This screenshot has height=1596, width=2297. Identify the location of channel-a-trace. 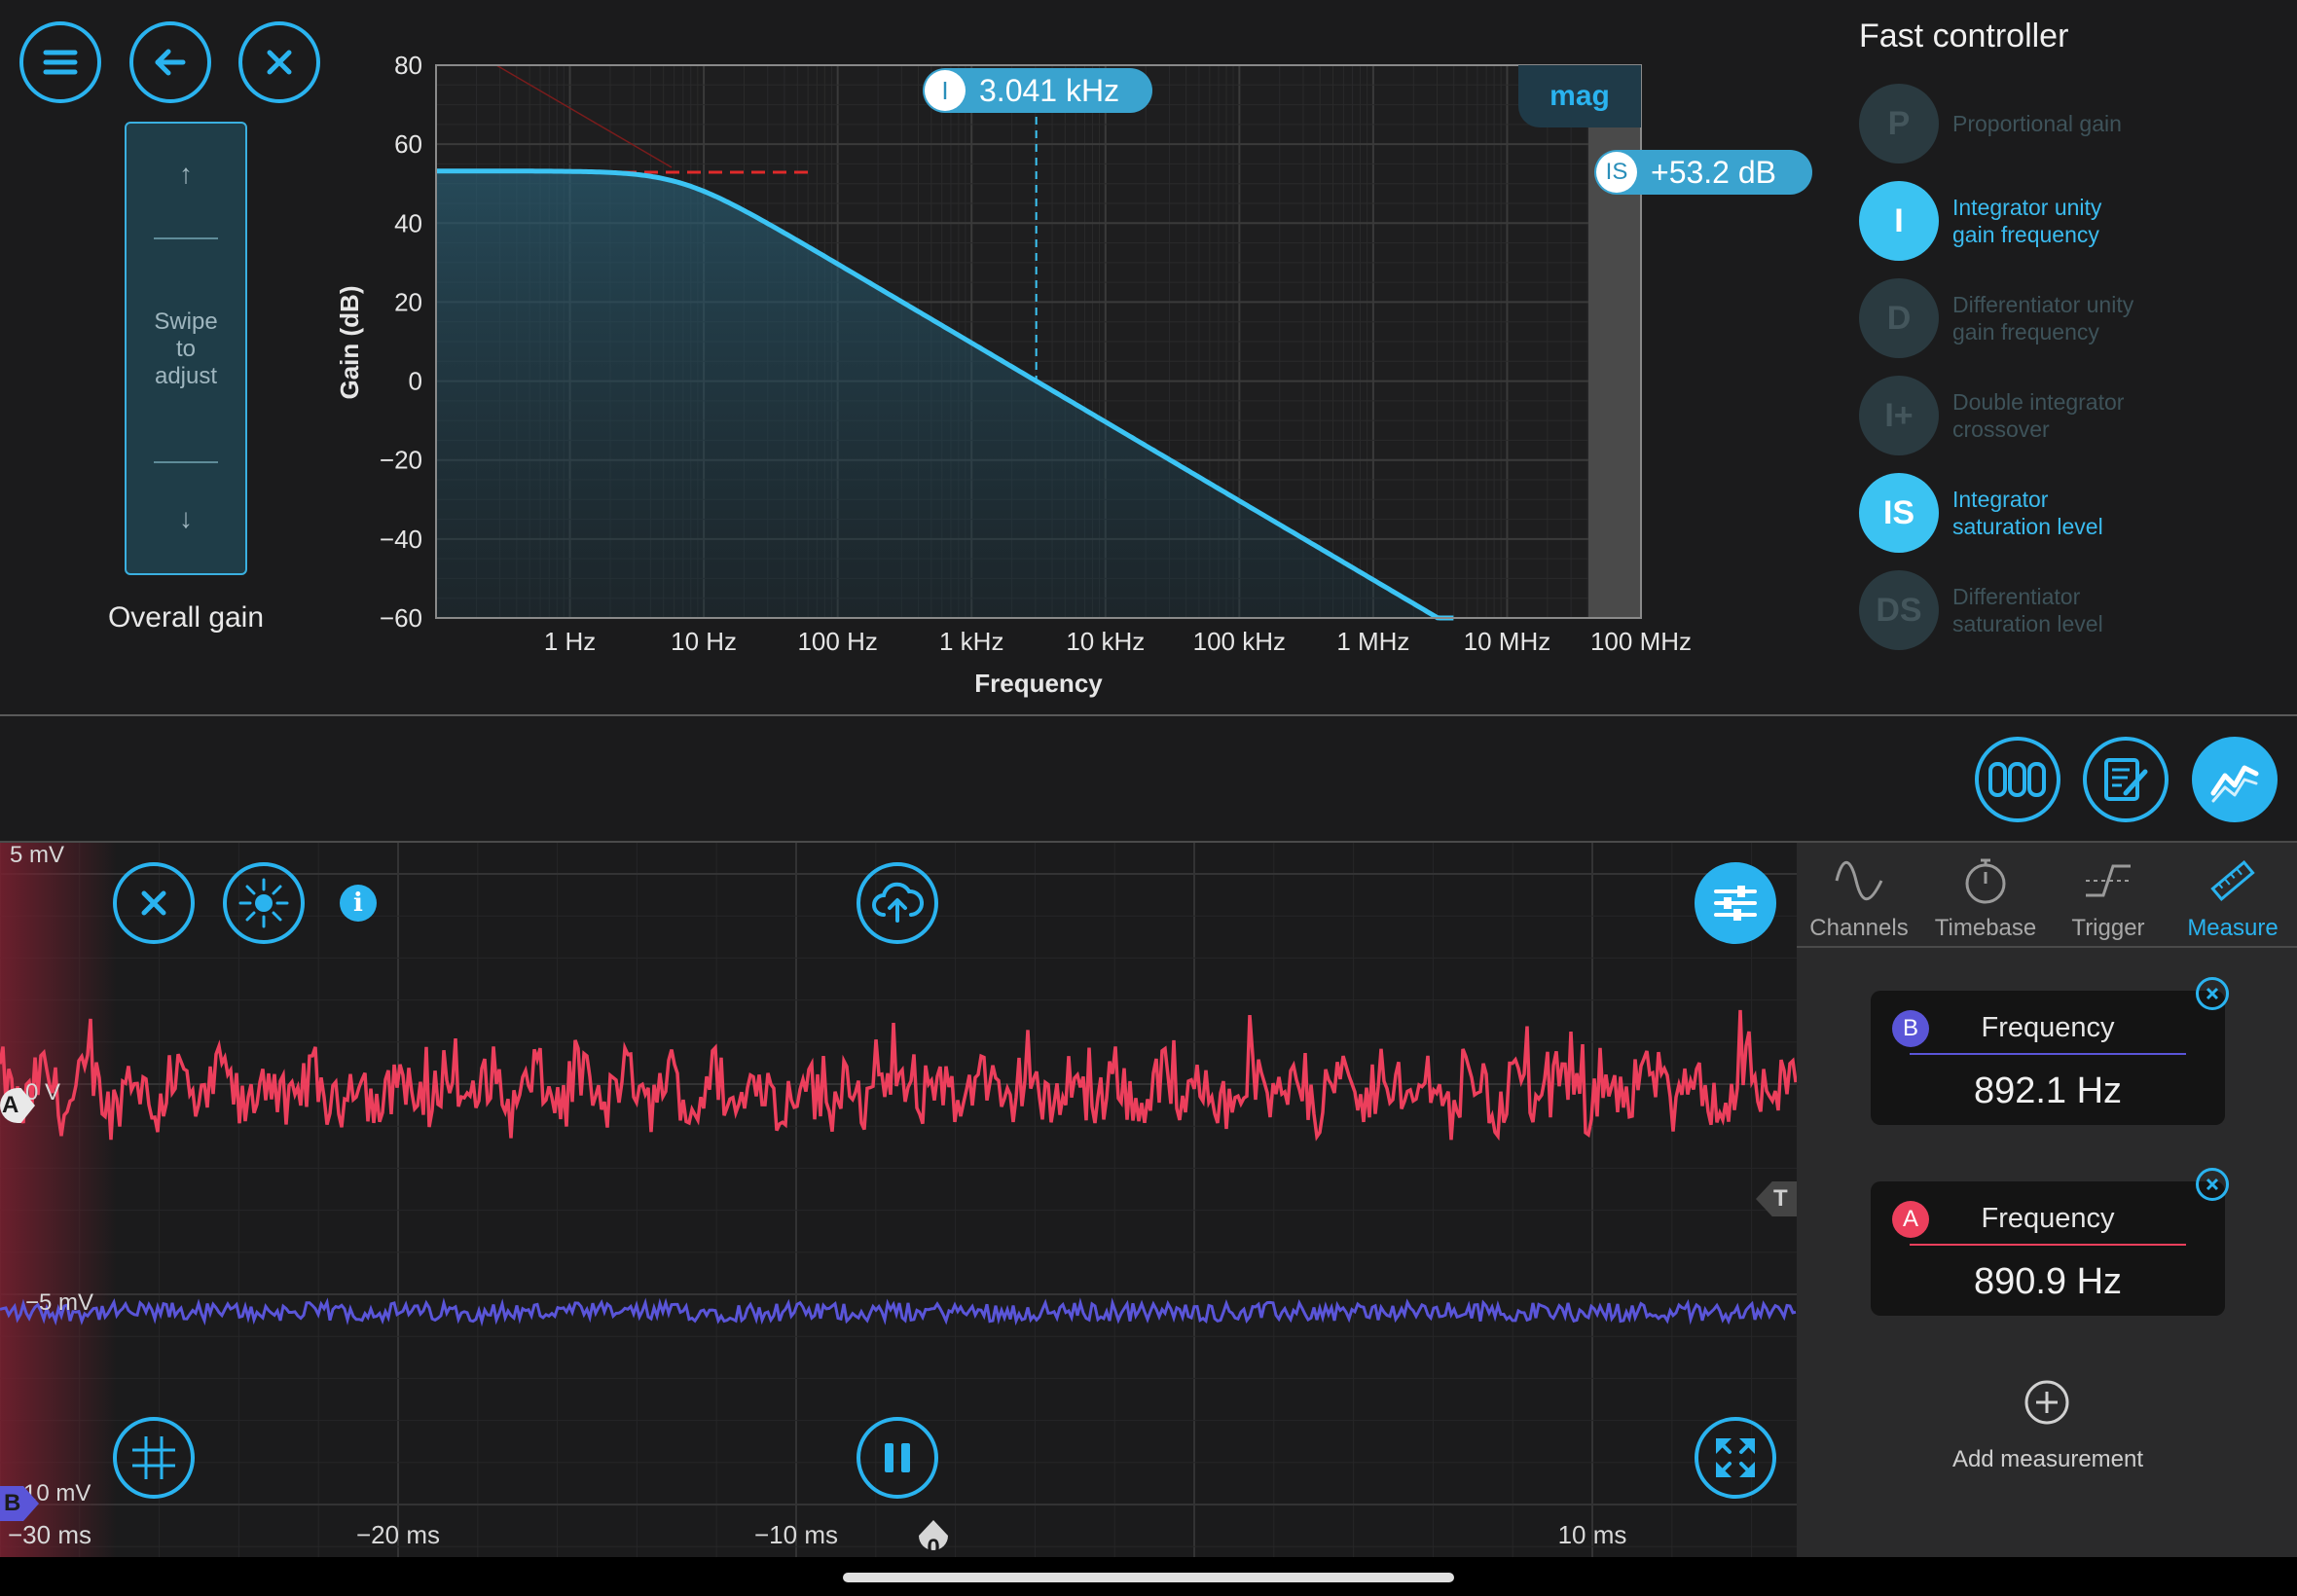
(898, 1075).